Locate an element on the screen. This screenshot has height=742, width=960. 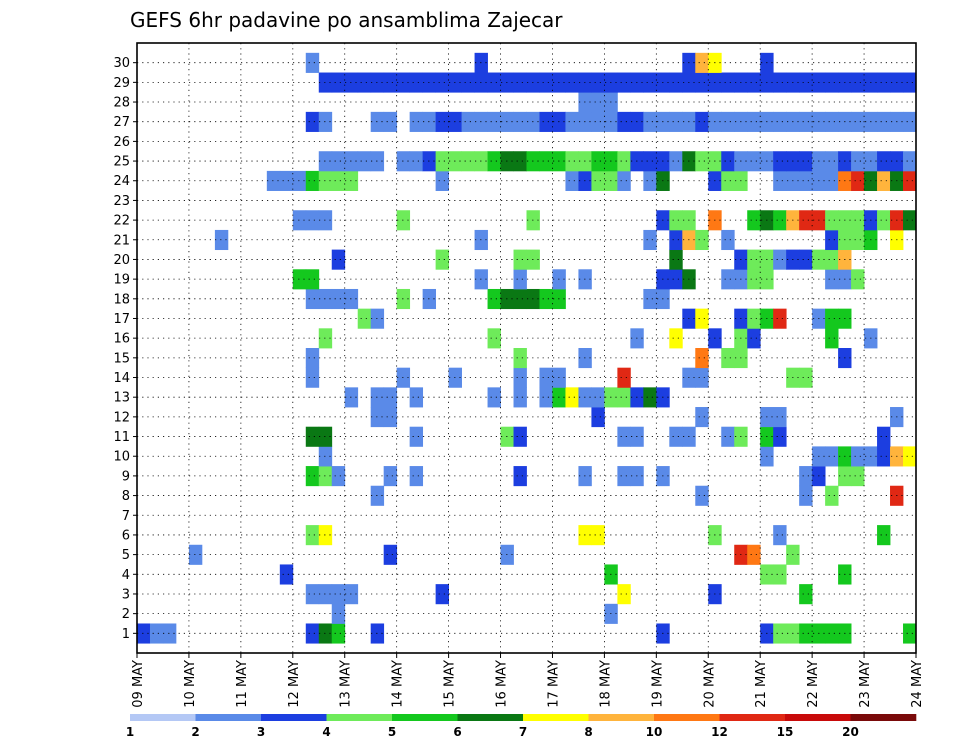
y-tick-label: 21 is located at coordinates (121, 240).